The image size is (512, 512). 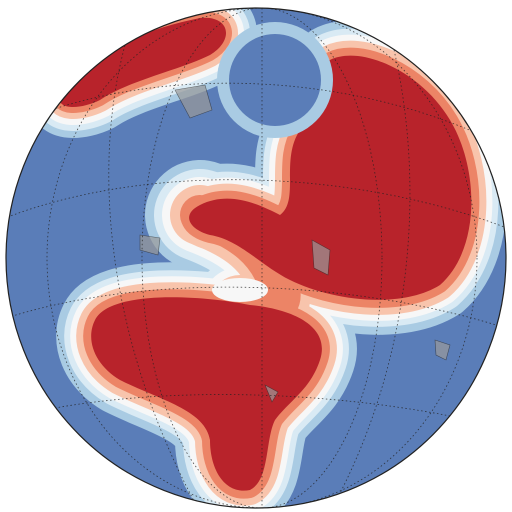 What do you see at coordinates (275, 80) in the screenshot?
I see `low-center` at bounding box center [275, 80].